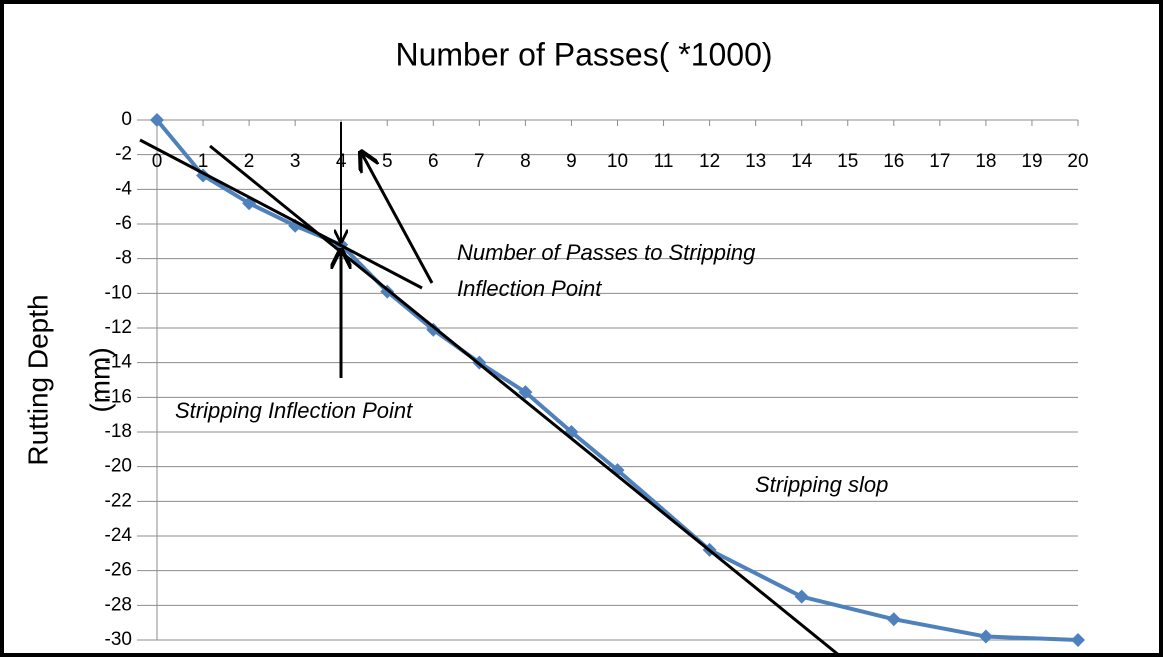 The width and height of the screenshot is (1163, 657). I want to click on y-tick-label: -12, so click(118, 327).